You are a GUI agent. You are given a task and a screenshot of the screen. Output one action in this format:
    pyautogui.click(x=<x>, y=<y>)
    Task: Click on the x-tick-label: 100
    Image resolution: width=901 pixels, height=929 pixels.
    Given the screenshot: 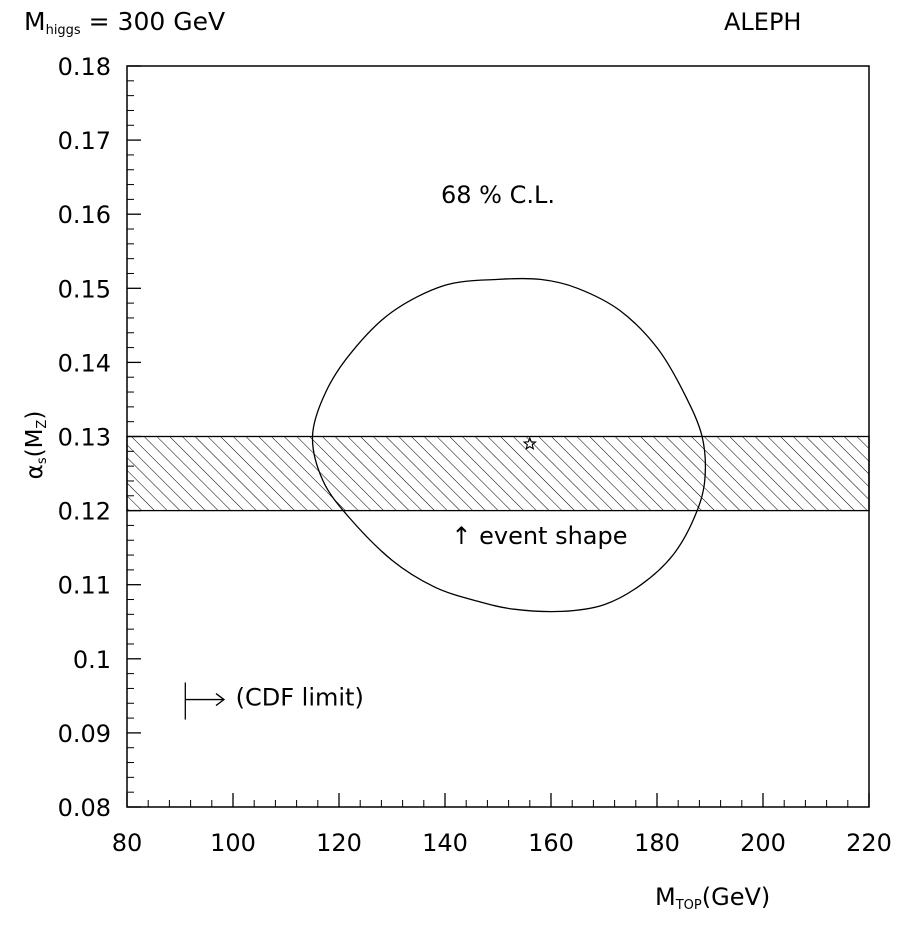 What is the action you would take?
    pyautogui.click(x=233, y=843)
    